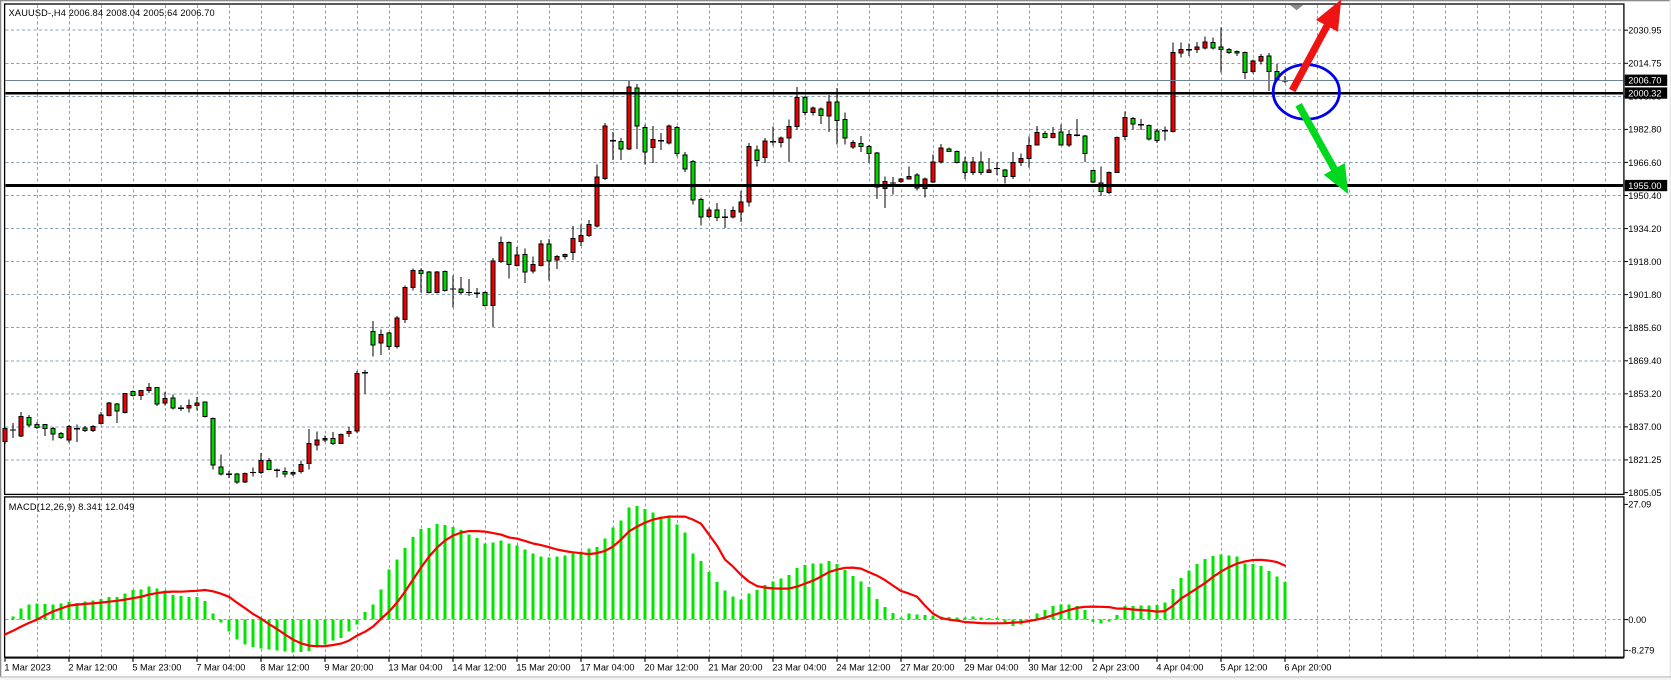 The height and width of the screenshot is (685, 1671). I want to click on svg-text: 0.00, so click(1637, 620).